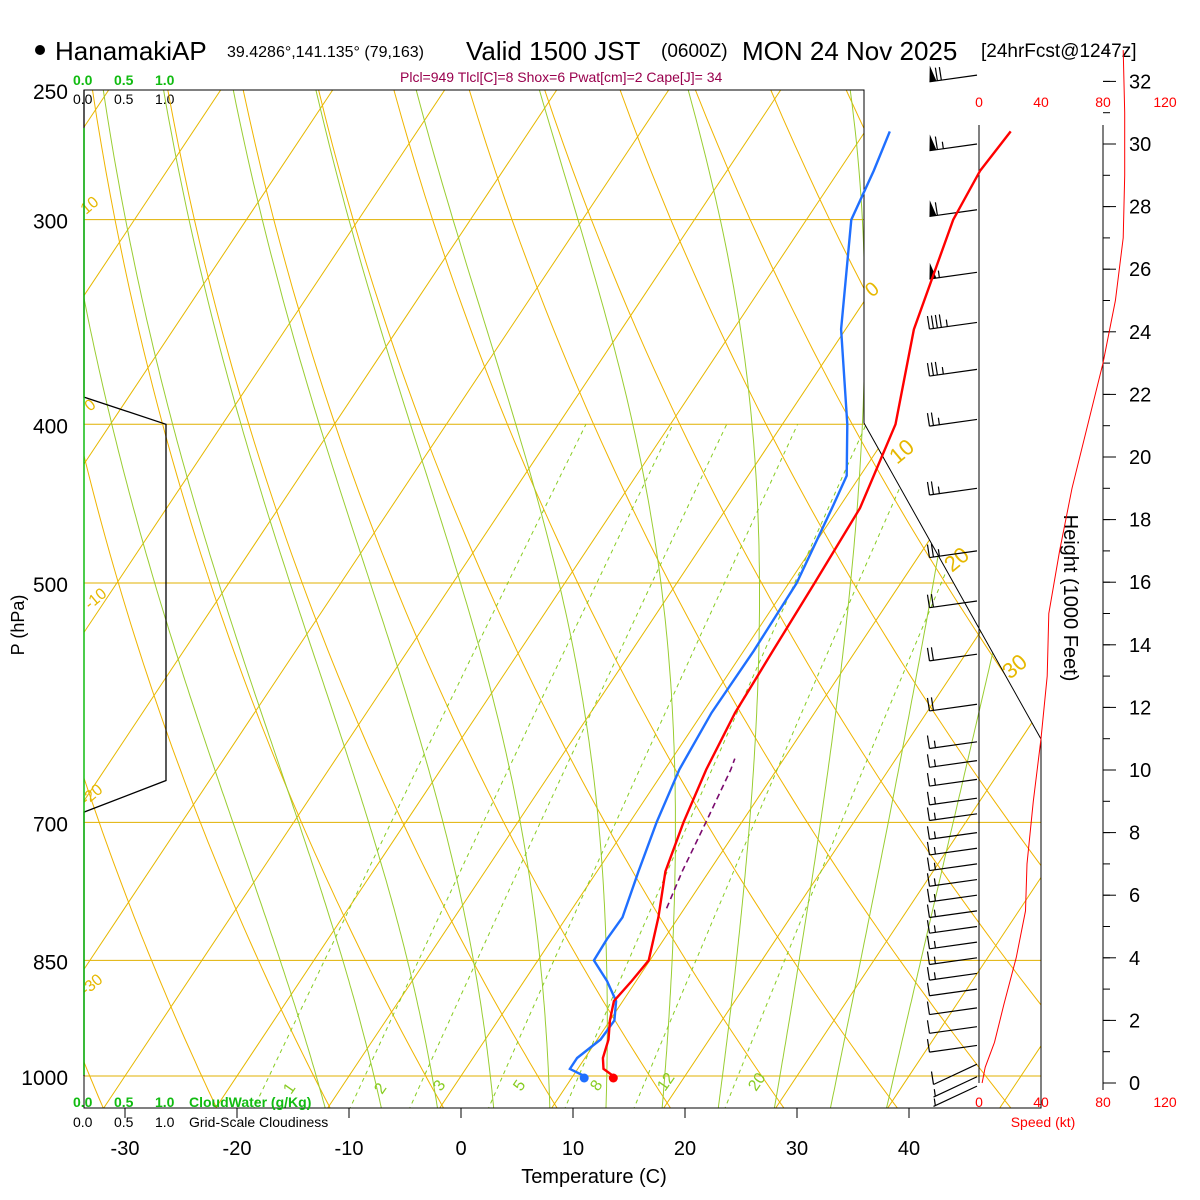 The height and width of the screenshot is (1200, 1200). What do you see at coordinates (519, 1085) in the screenshot?
I see `mixing-ratio-label: 5` at bounding box center [519, 1085].